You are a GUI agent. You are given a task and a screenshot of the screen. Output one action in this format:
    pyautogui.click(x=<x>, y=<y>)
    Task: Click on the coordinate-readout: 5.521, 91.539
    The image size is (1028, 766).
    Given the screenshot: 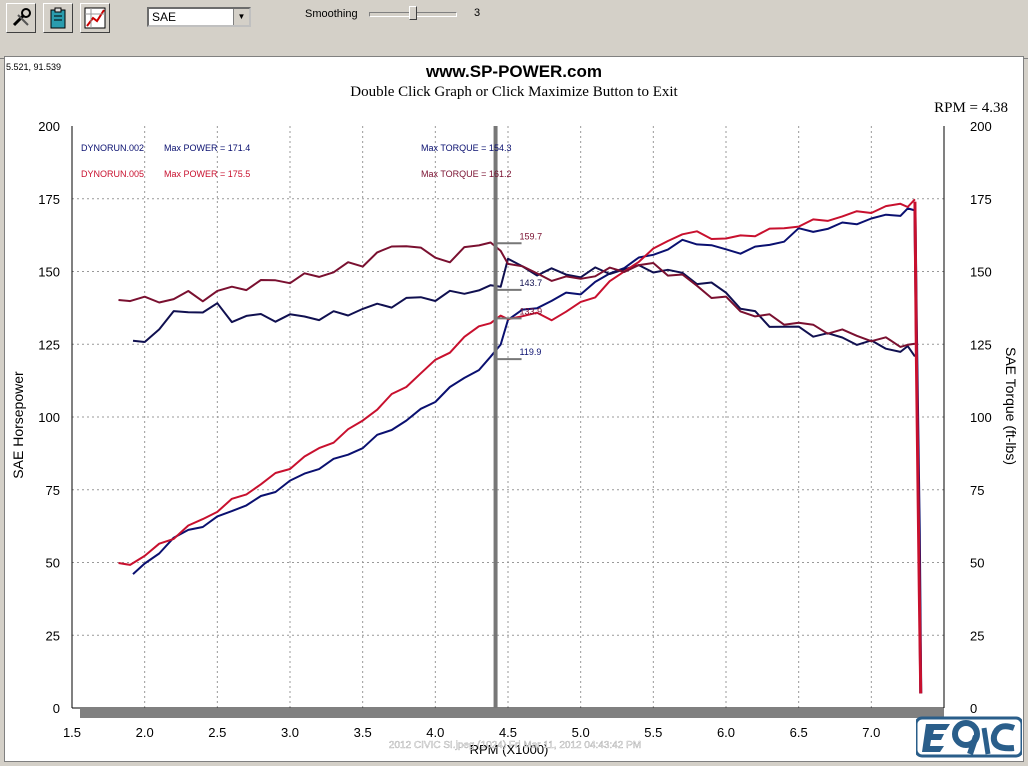 What is the action you would take?
    pyautogui.click(x=34, y=67)
    